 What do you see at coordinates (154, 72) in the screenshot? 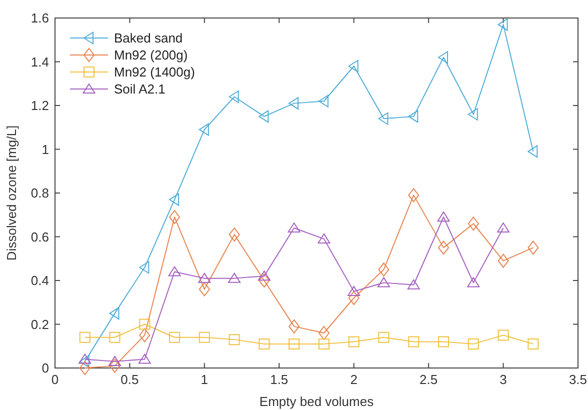
I see `legend-label: Mn92 (1400g)` at bounding box center [154, 72].